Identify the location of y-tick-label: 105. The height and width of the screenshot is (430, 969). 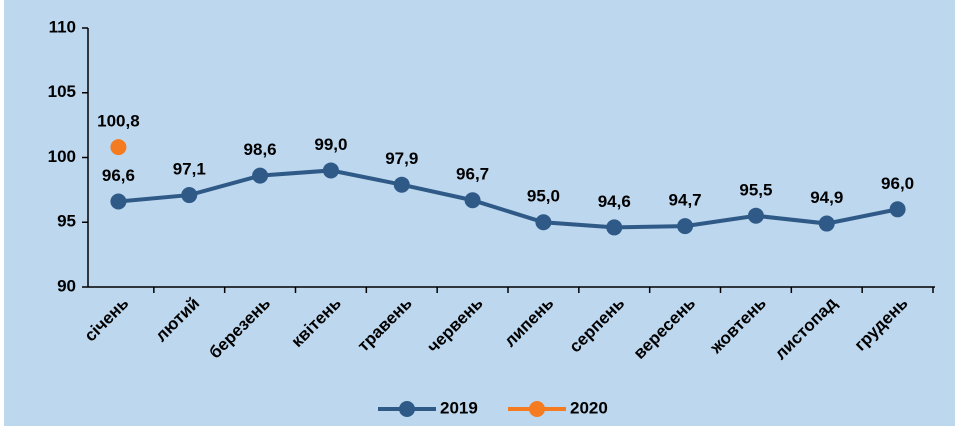
(62, 91).